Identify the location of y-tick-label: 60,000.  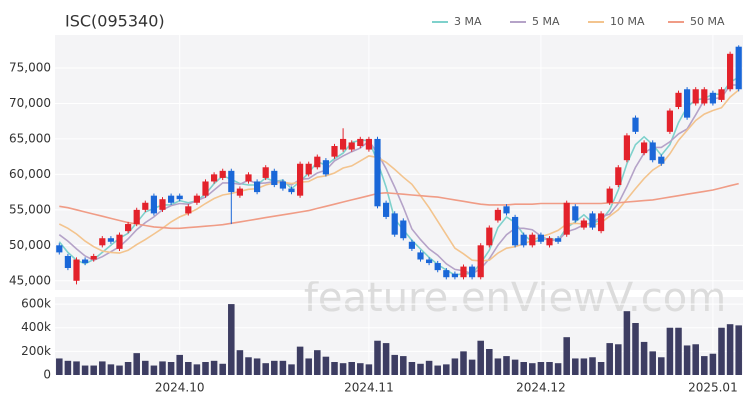
(30, 174).